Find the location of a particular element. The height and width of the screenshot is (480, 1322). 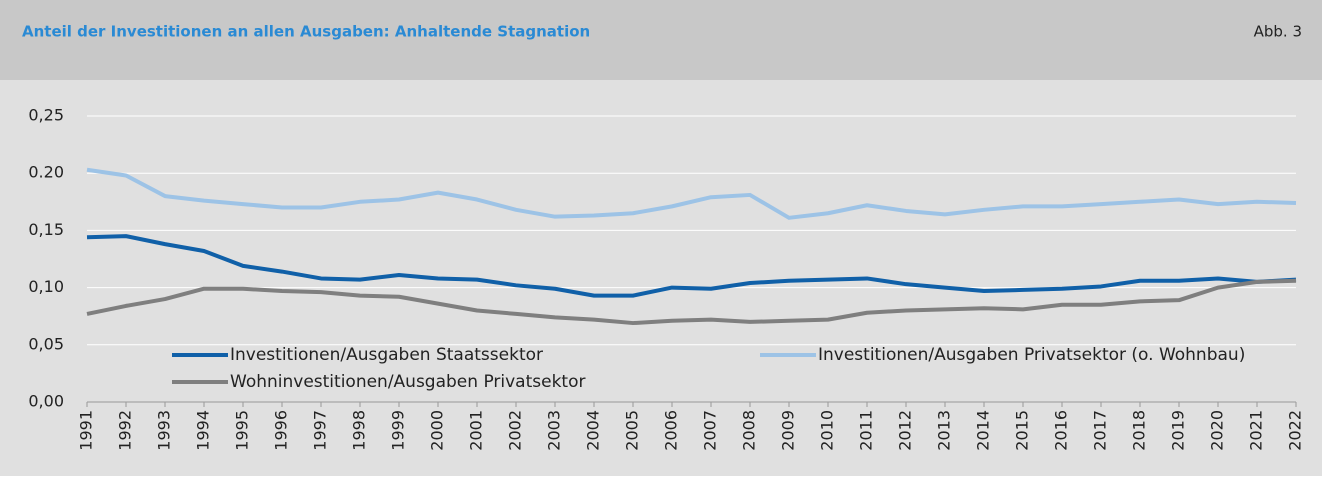

y-tick-label: 0,05 is located at coordinates (46, 343).